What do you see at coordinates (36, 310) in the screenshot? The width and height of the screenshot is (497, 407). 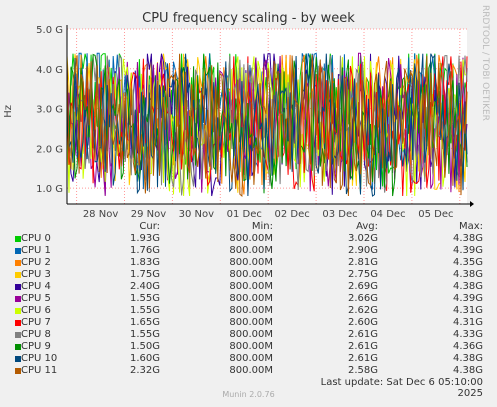 I see `legend-series-name: CPU 6` at bounding box center [36, 310].